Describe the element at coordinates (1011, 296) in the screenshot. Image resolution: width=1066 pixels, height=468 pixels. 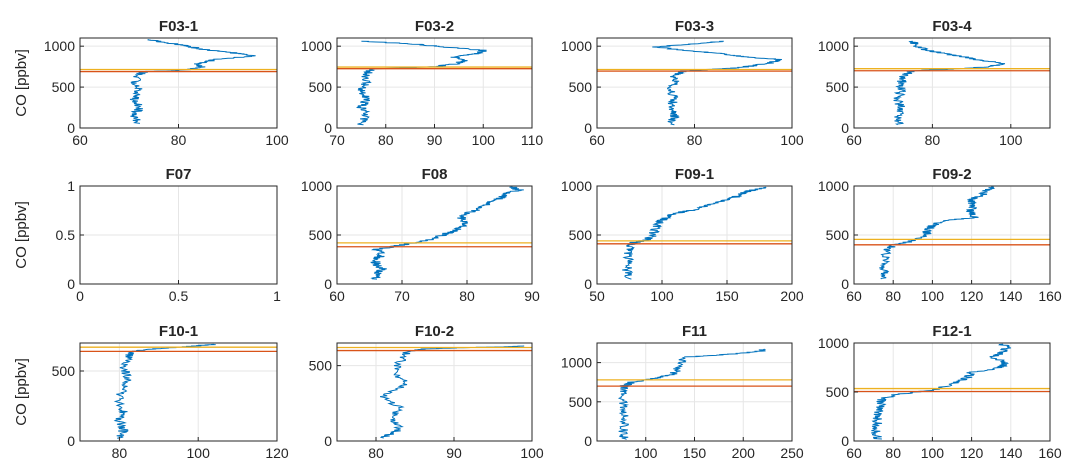
I see `x-tick-label: 140` at that location.